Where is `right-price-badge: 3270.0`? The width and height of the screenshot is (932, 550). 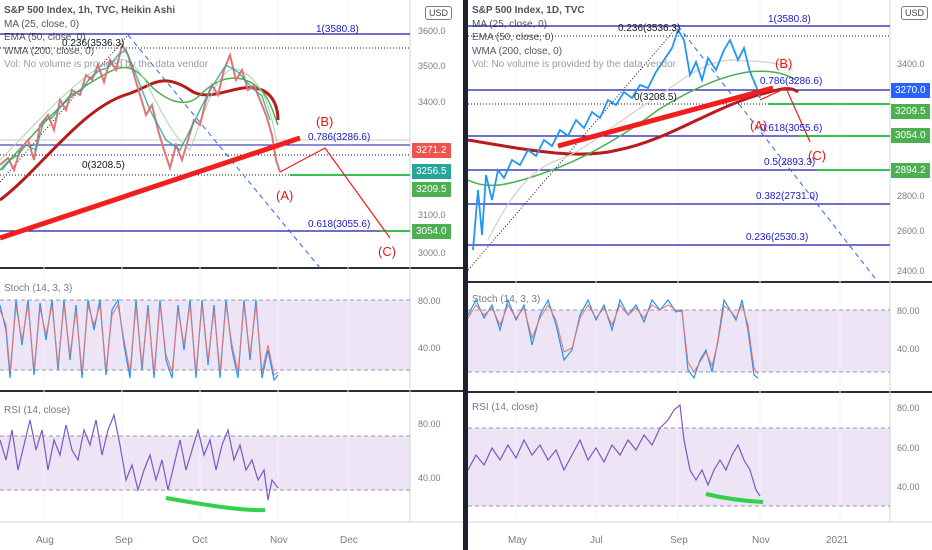
right-price-badge: 3270.0 is located at coordinates (910, 90).